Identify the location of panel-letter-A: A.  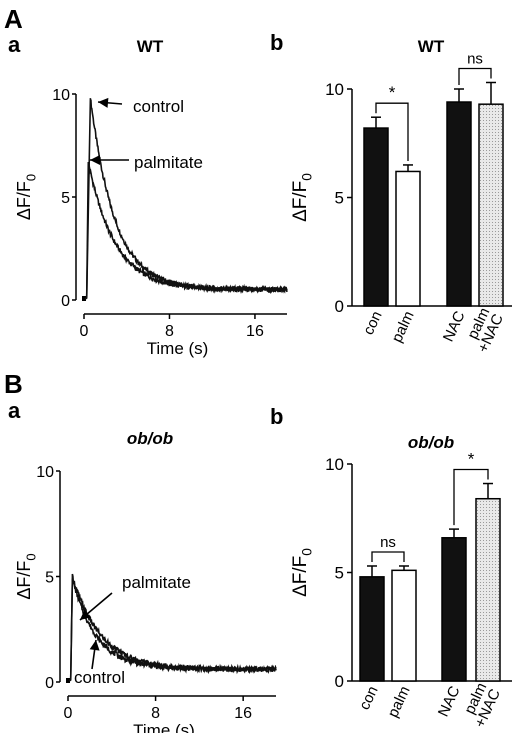
(13, 19).